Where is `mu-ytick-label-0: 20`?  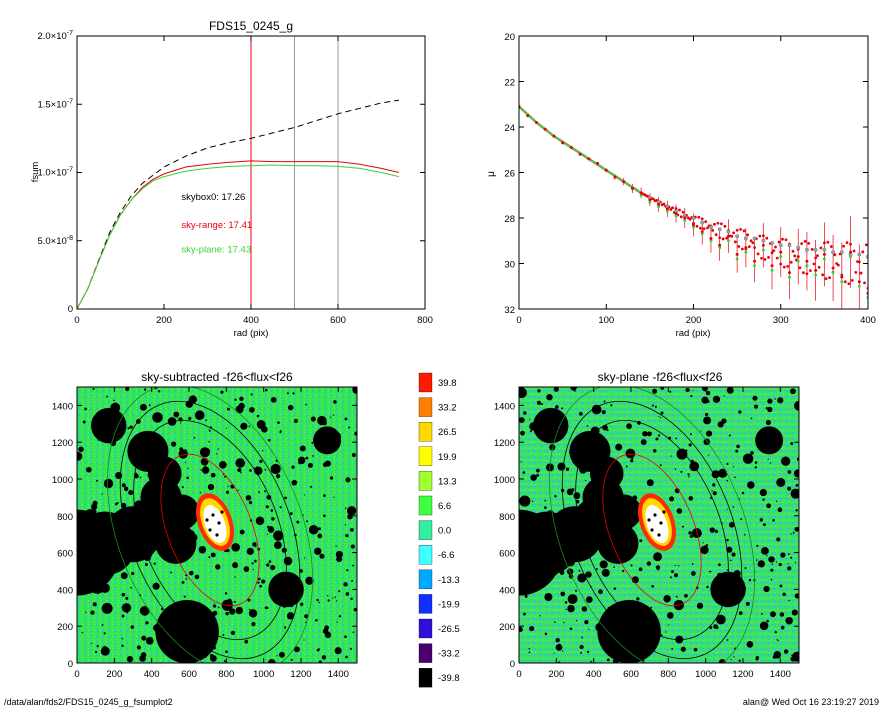 mu-ytick-label-0: 20 is located at coordinates (509, 37).